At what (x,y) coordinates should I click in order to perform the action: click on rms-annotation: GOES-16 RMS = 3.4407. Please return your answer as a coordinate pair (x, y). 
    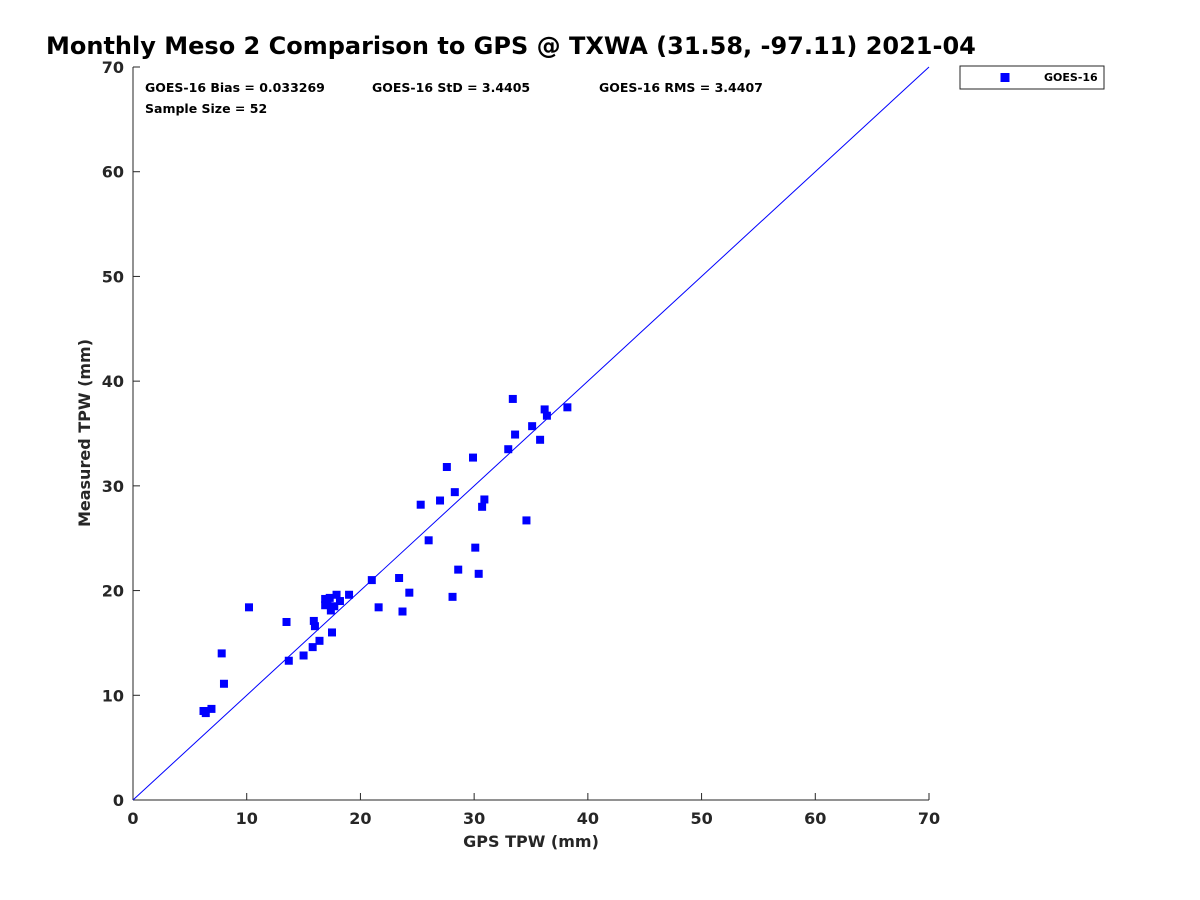
    Looking at the image, I should click on (681, 87).